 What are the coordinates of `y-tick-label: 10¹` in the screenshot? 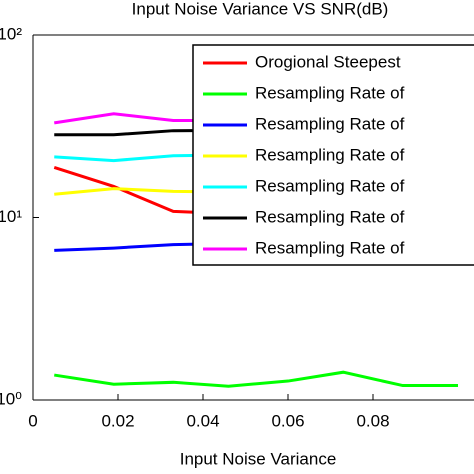 It's located at (11, 216).